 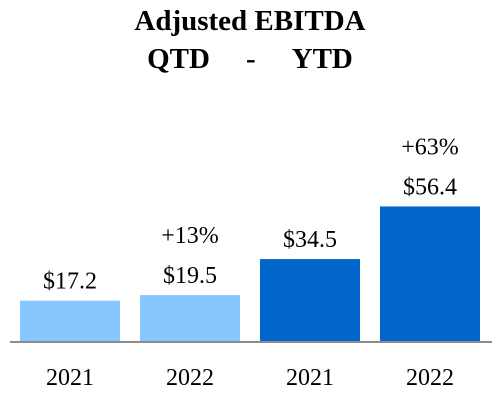 I want to click on change-label: +63%, so click(x=430, y=147).